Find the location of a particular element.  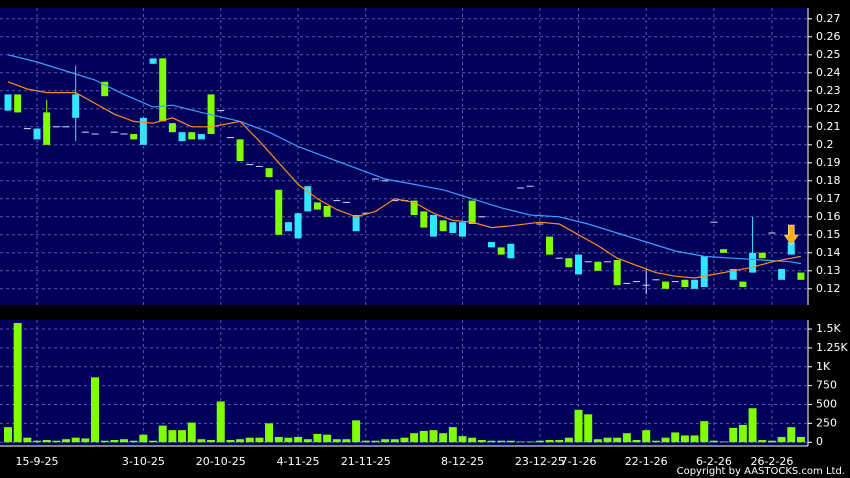

y2-tick-label: 500 is located at coordinates (826, 404).